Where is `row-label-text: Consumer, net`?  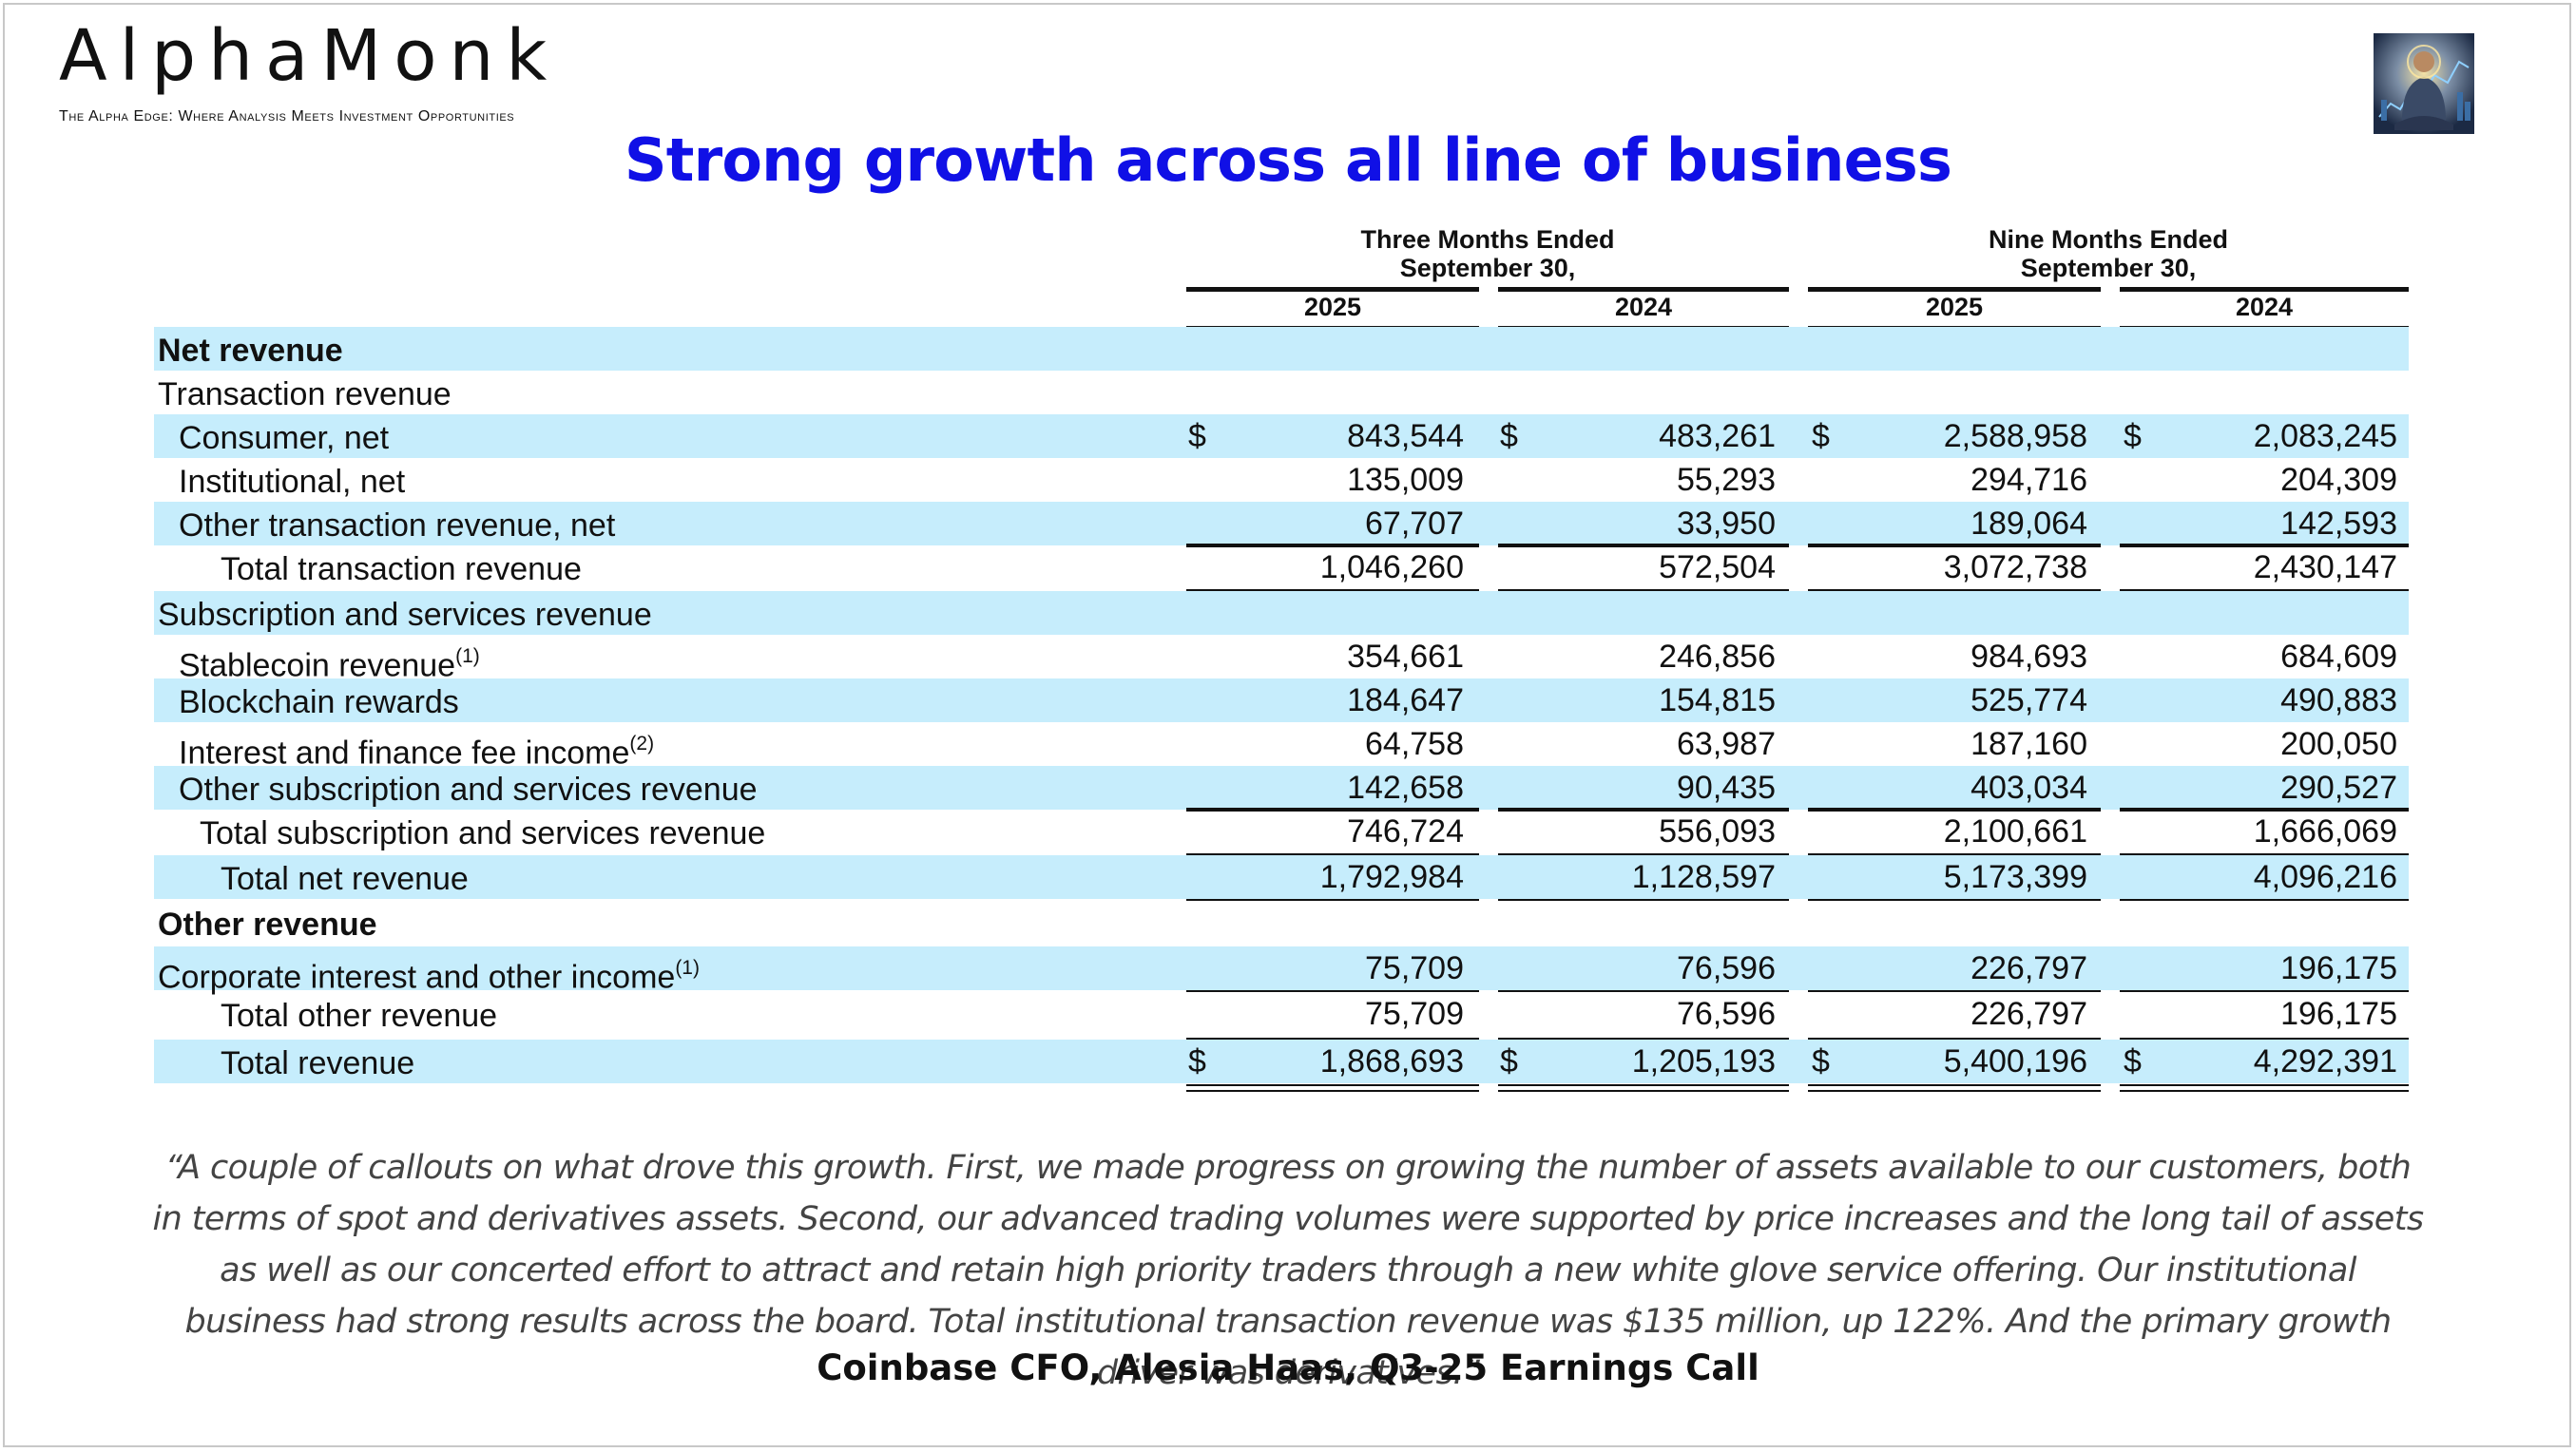 row-label-text: Consumer, net is located at coordinates (284, 438).